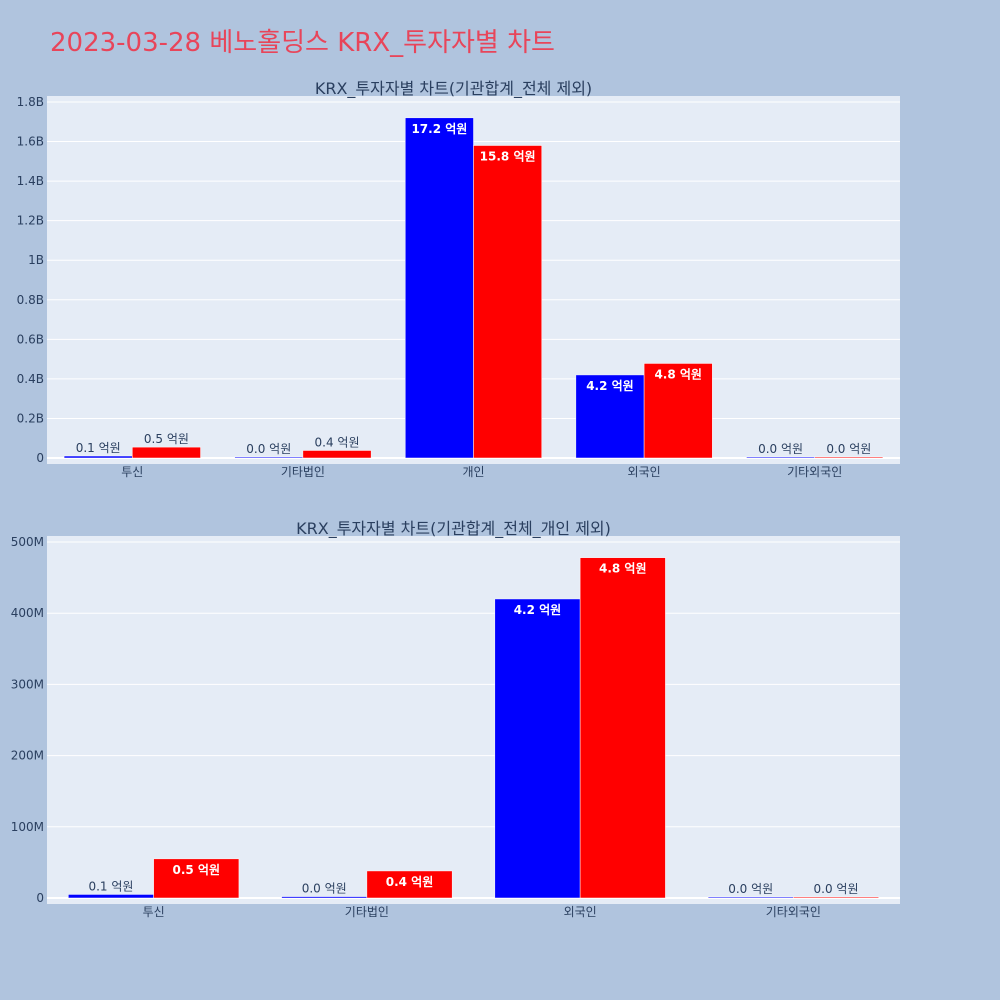 The height and width of the screenshot is (1000, 1000). What do you see at coordinates (30, 379) in the screenshot?
I see `y-tick-label: 0.4B` at bounding box center [30, 379].